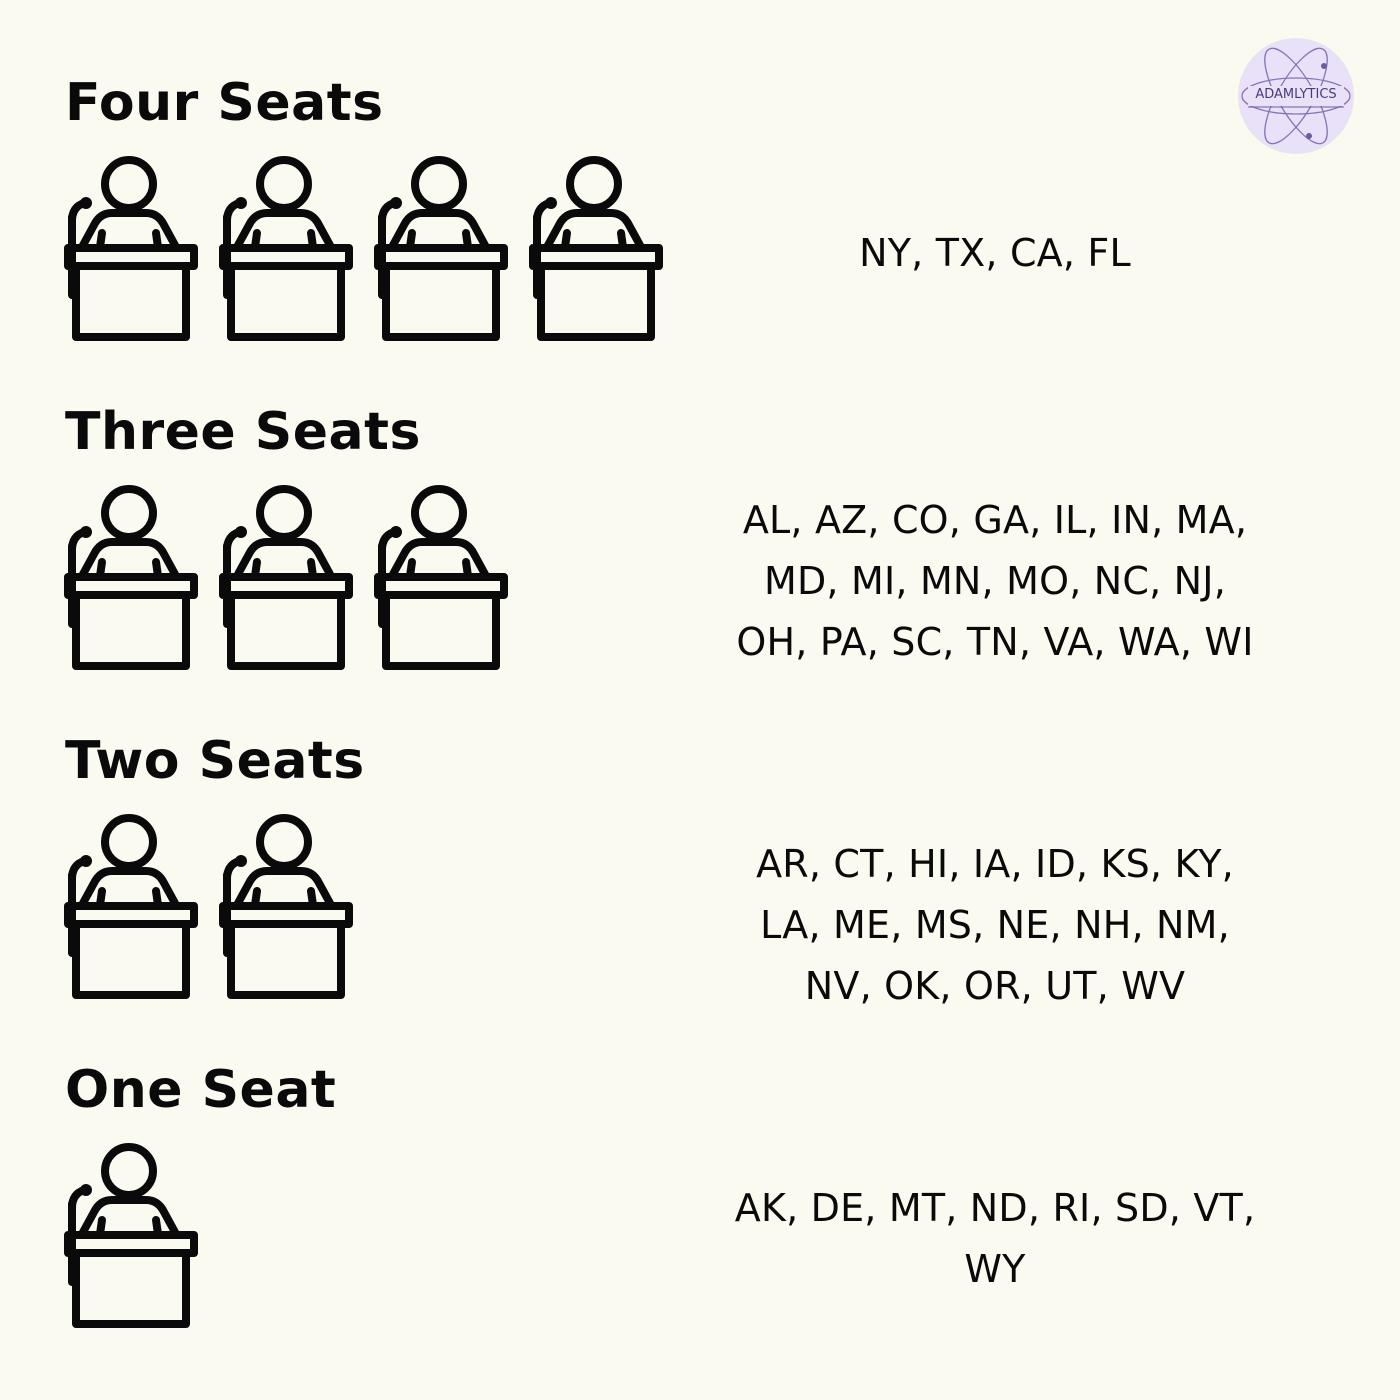  I want to click on section-title: Four Seats, so click(224, 103).